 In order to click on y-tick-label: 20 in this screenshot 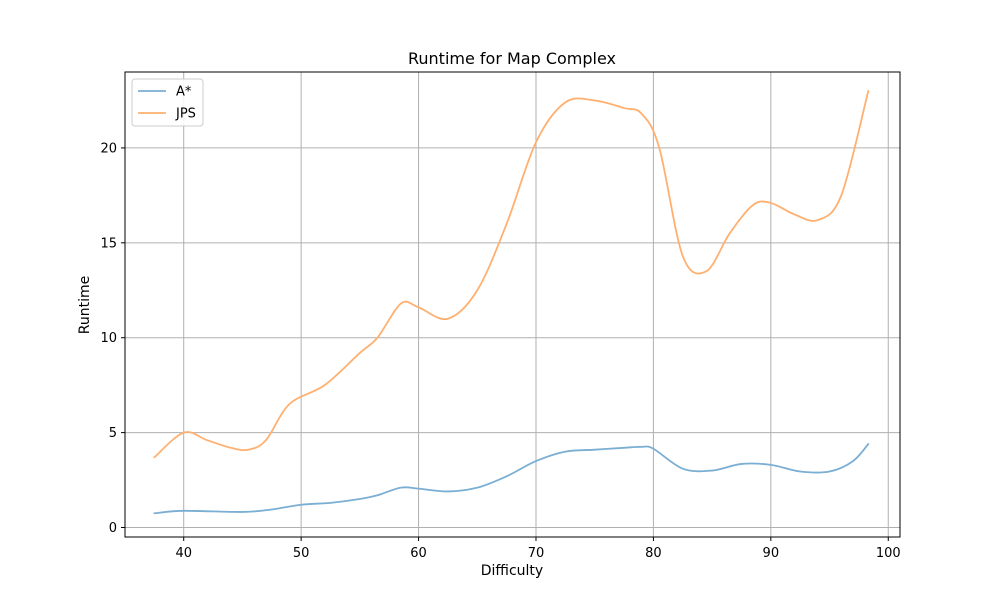, I will do `click(108, 148)`.